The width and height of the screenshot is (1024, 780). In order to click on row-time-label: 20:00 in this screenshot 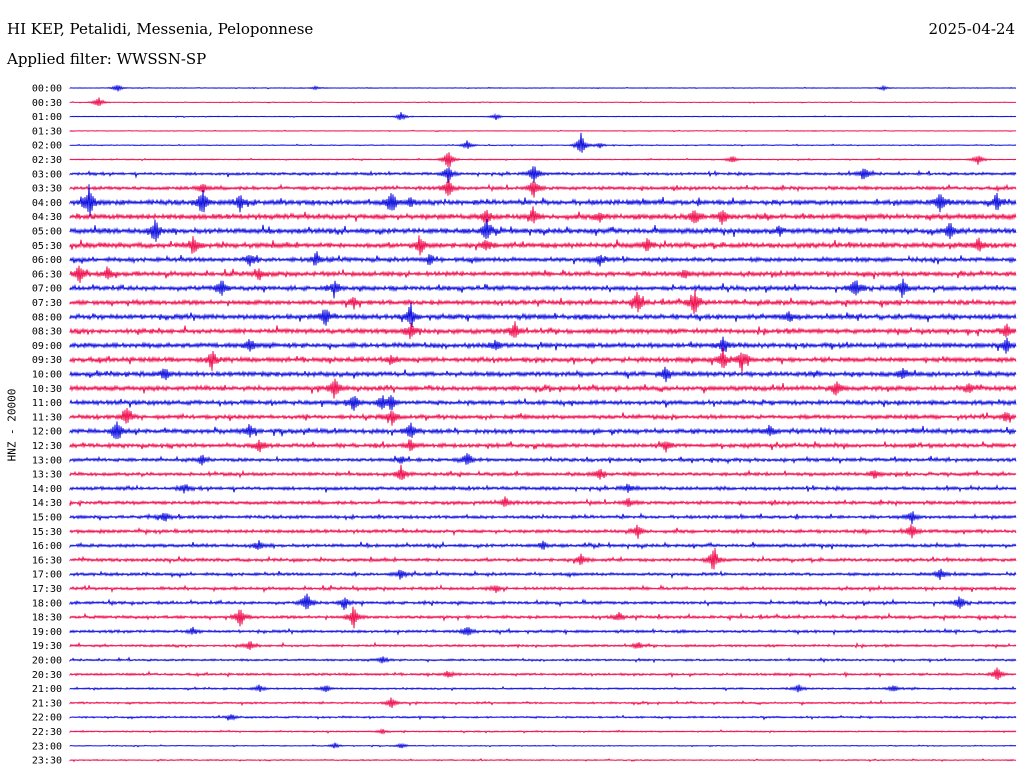, I will do `click(47, 661)`.